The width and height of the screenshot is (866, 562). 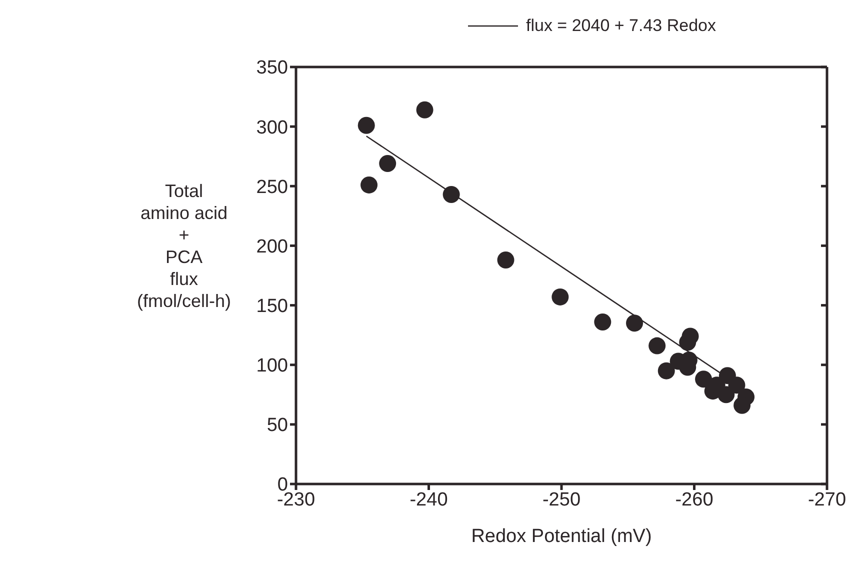 What do you see at coordinates (561, 499) in the screenshot?
I see `x-tick-label: -250` at bounding box center [561, 499].